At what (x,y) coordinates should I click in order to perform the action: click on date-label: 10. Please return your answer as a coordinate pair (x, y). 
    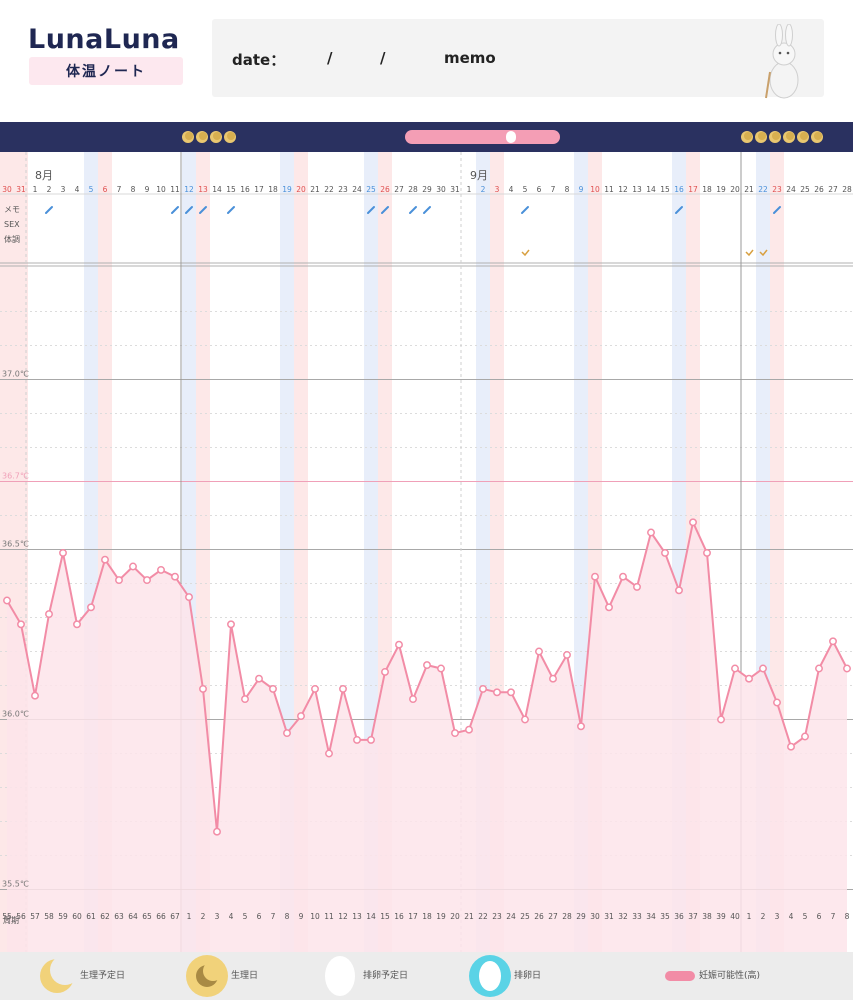
    Looking at the image, I should click on (595, 189).